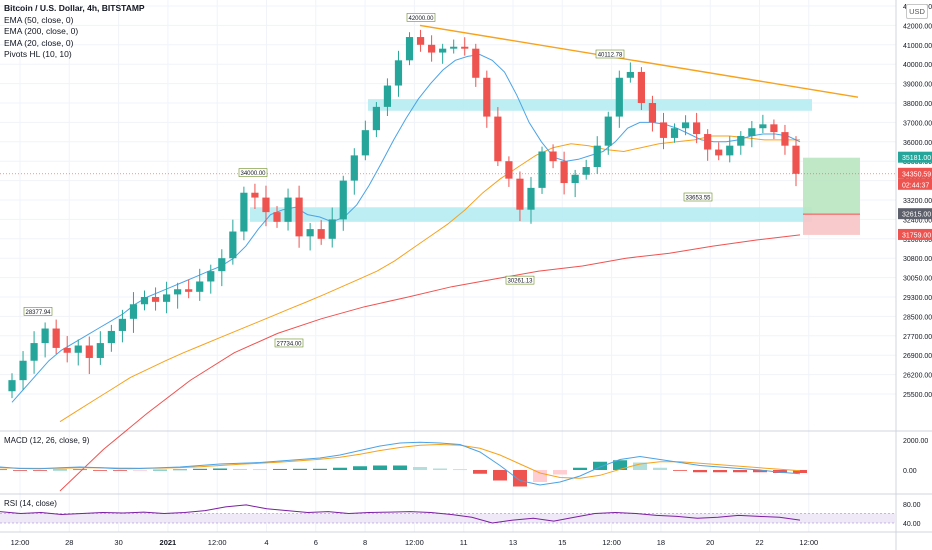 The height and width of the screenshot is (550, 932). Describe the element at coordinates (168, 542) in the screenshot. I see `time-tick: 2021` at that location.